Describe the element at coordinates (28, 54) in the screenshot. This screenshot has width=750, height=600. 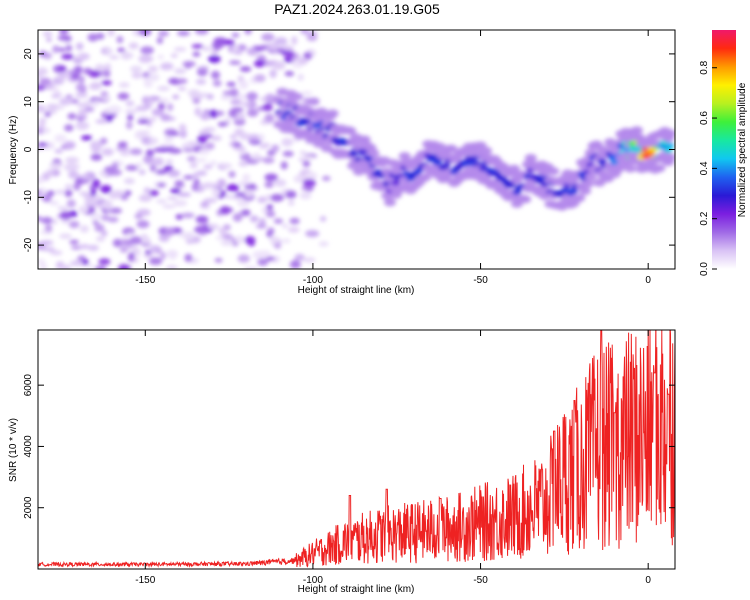
I see `y-tick-label: 20` at that location.